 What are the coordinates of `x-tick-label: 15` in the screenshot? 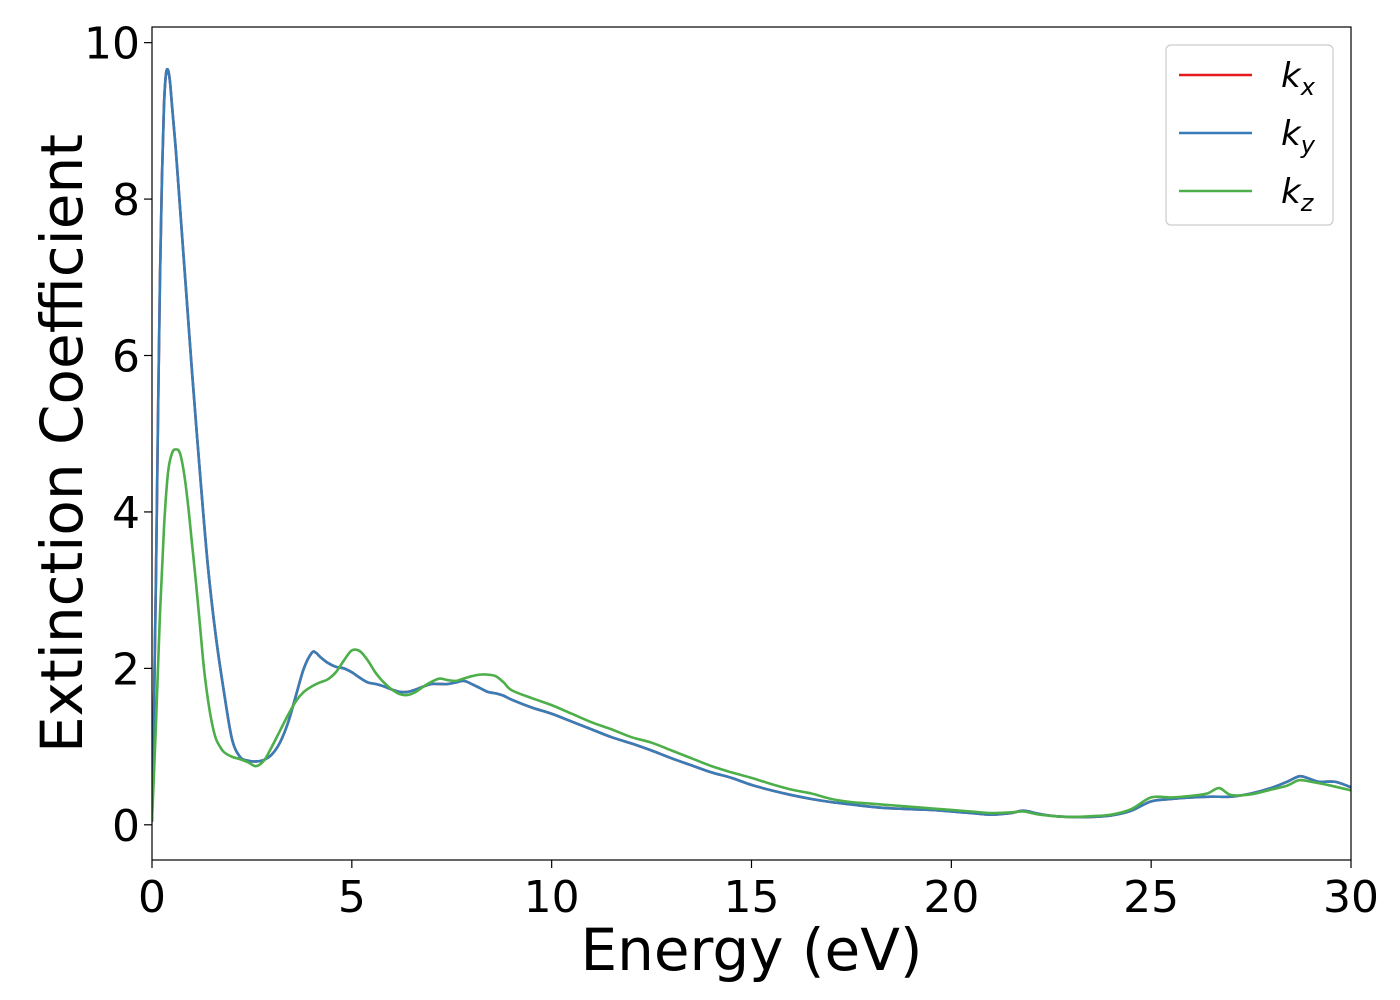 It's located at (752, 897).